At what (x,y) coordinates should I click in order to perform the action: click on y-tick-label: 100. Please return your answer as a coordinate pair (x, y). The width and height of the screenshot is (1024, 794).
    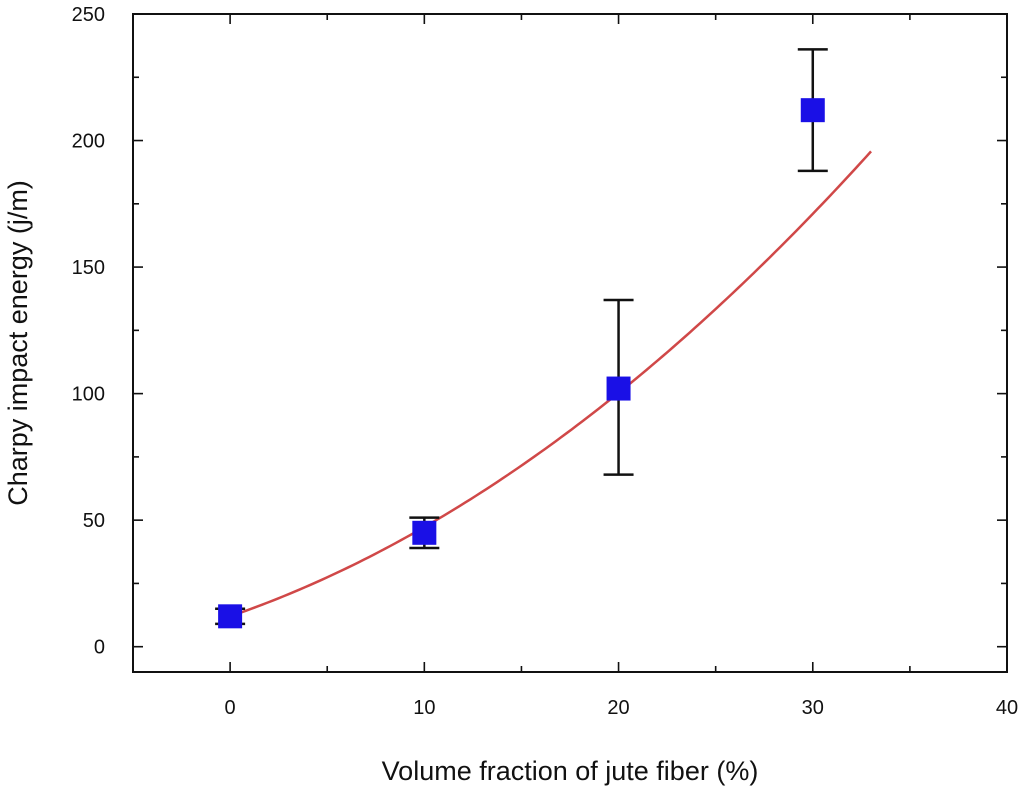
    Looking at the image, I should click on (88, 395).